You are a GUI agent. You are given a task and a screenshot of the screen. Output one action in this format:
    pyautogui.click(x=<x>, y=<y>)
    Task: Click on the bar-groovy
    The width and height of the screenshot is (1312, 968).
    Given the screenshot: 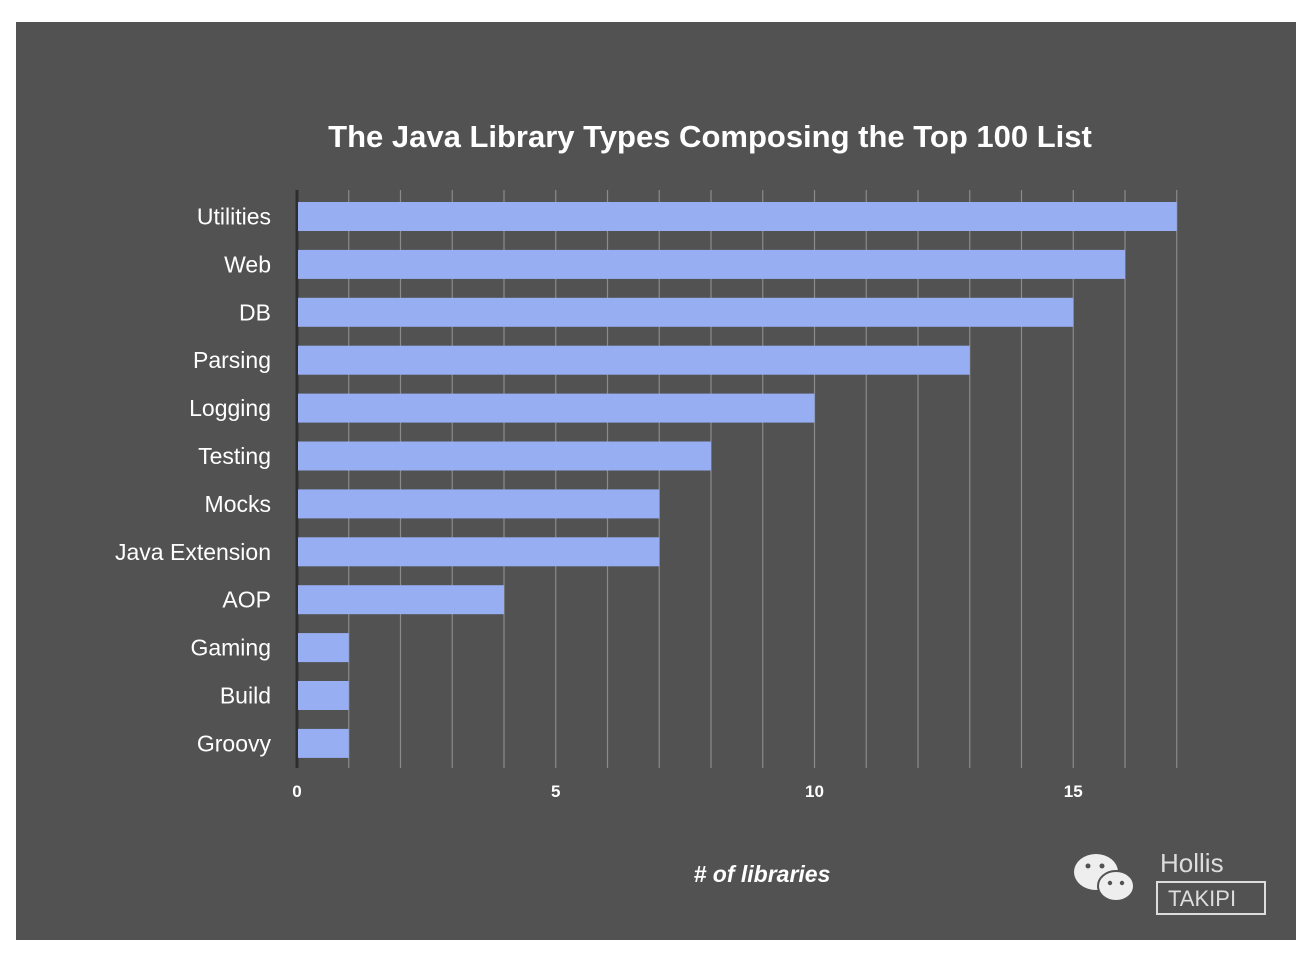 What is the action you would take?
    pyautogui.click(x=323, y=743)
    